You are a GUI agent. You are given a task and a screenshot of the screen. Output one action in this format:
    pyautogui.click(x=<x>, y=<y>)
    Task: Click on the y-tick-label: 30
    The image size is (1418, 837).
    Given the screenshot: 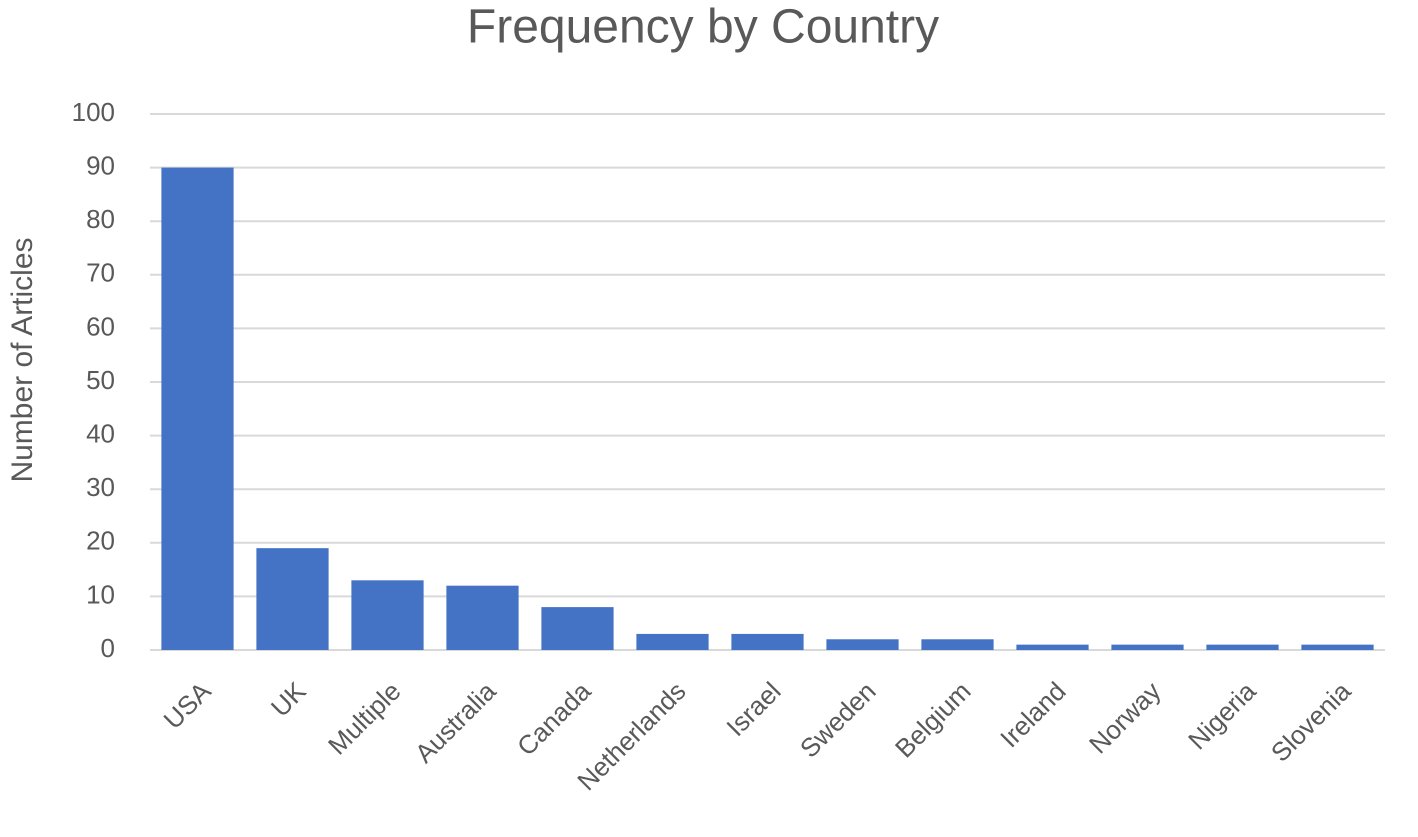 What is the action you would take?
    pyautogui.click(x=100, y=487)
    